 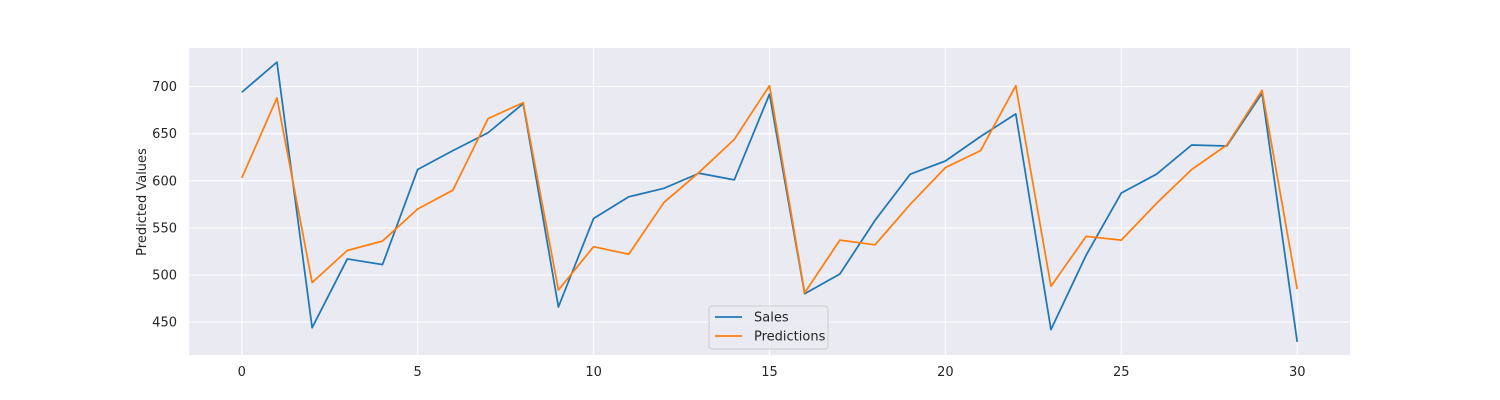 I want to click on y-tick-label: 650, so click(x=164, y=134).